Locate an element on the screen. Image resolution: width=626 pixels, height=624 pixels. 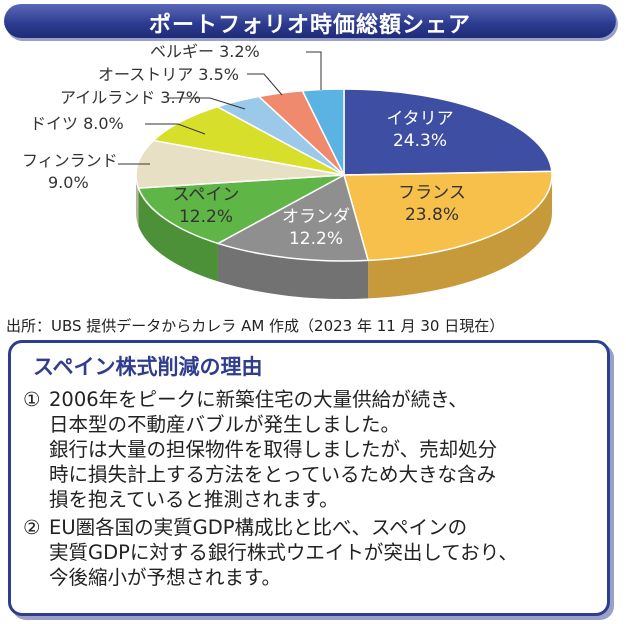
title-banner: ポートフォリオ時価総額シェア is located at coordinates (310, 21).